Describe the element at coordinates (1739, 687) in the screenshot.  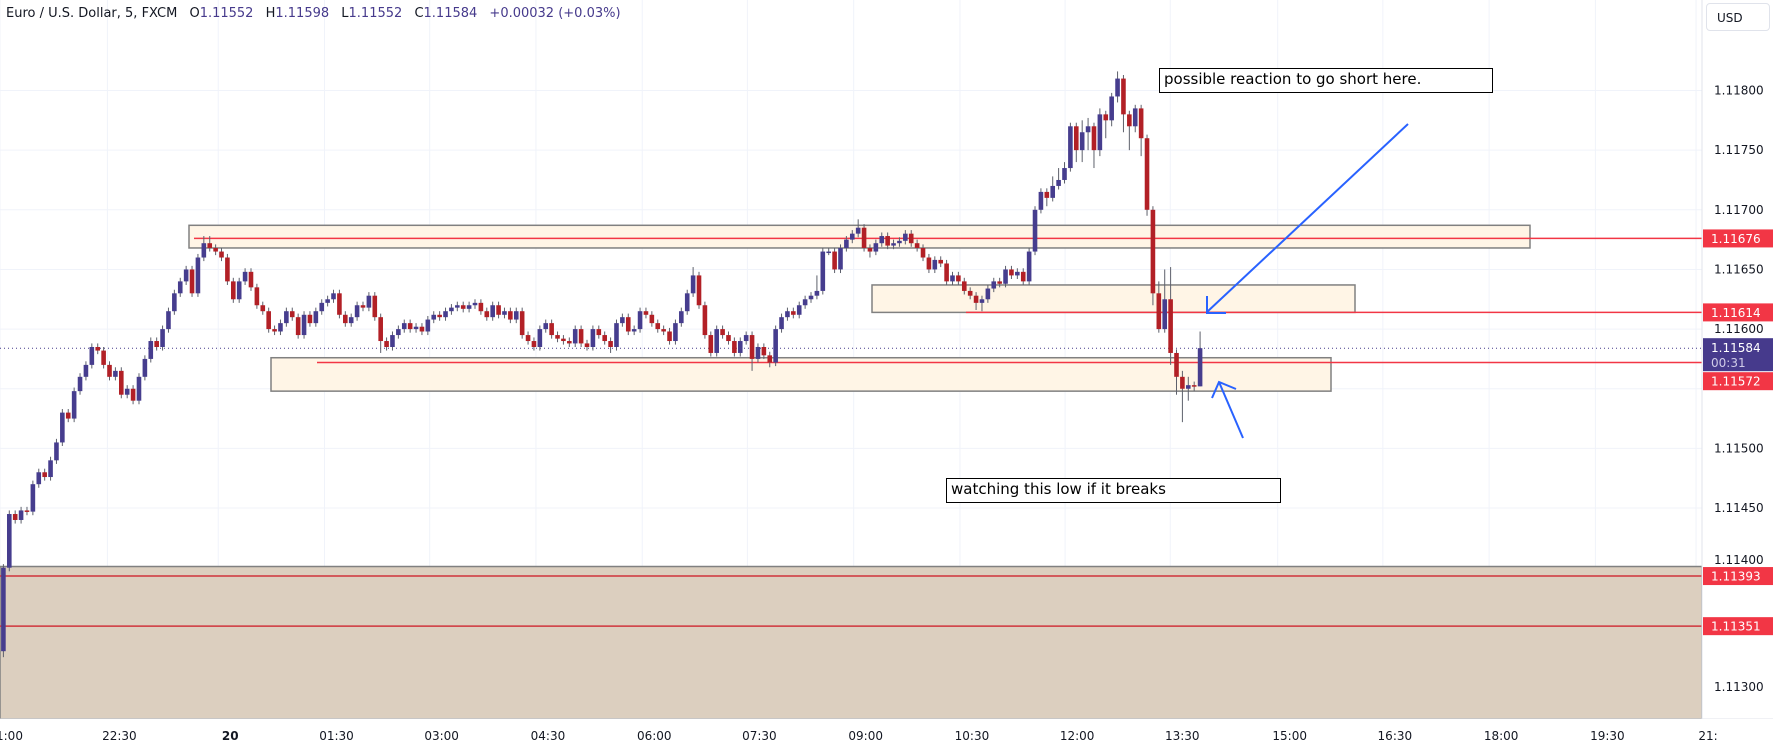
I see `price-tick-label: 1.11300` at that location.